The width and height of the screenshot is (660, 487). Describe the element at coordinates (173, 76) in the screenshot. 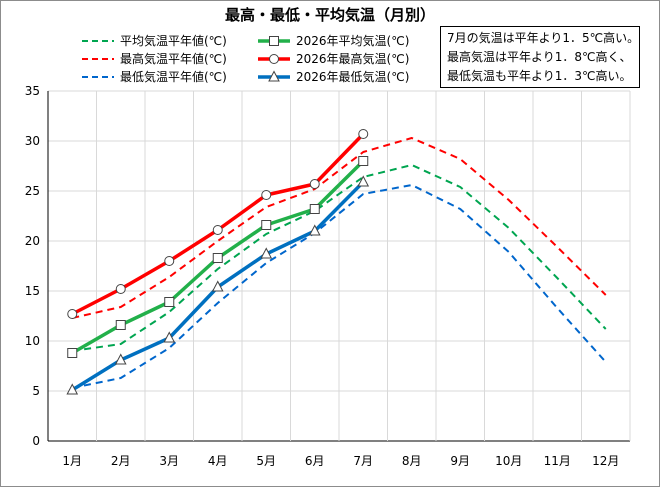

I see `legend-label: 最低気温平年値(℃)` at that location.